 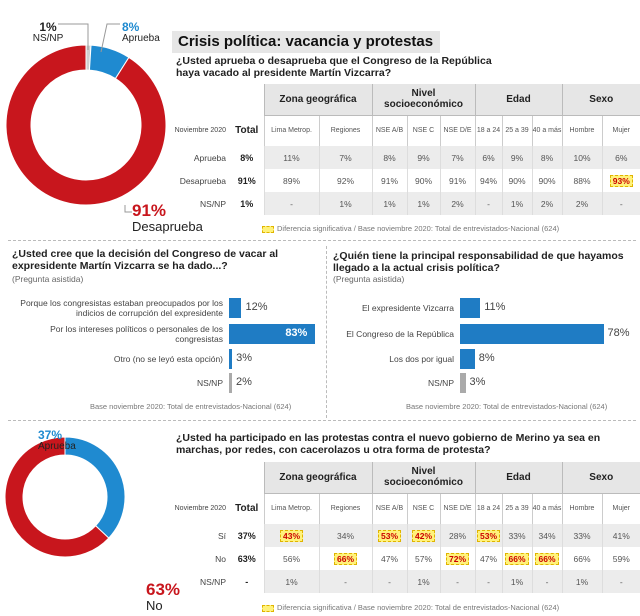 I want to click on bar-value-label: 3%, so click(x=477, y=382).